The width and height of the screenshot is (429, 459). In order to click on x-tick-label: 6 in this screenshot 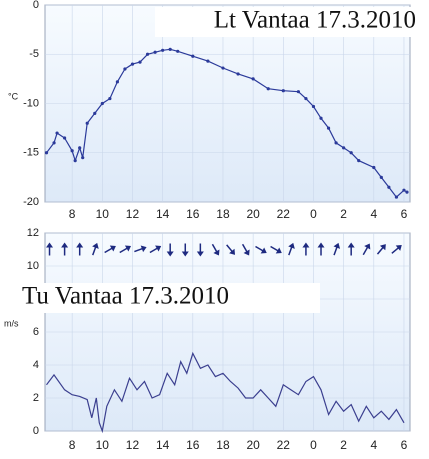, I will do `click(404, 214)`.